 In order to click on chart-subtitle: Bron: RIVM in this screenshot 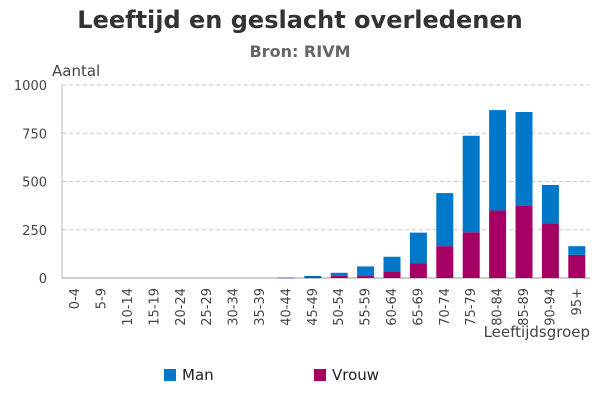, I will do `click(300, 51)`.